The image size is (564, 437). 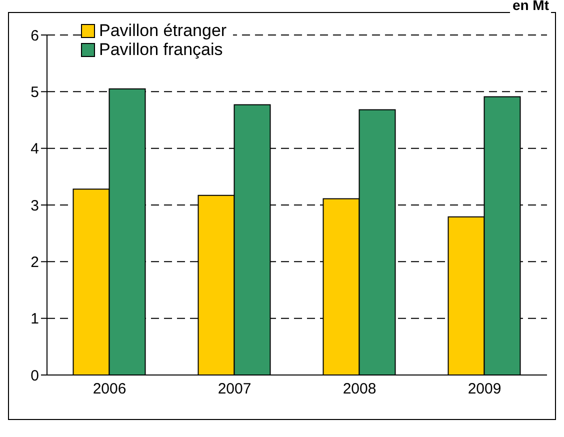 What do you see at coordinates (161, 49) in the screenshot?
I see `legend-label: Pavillon français` at bounding box center [161, 49].